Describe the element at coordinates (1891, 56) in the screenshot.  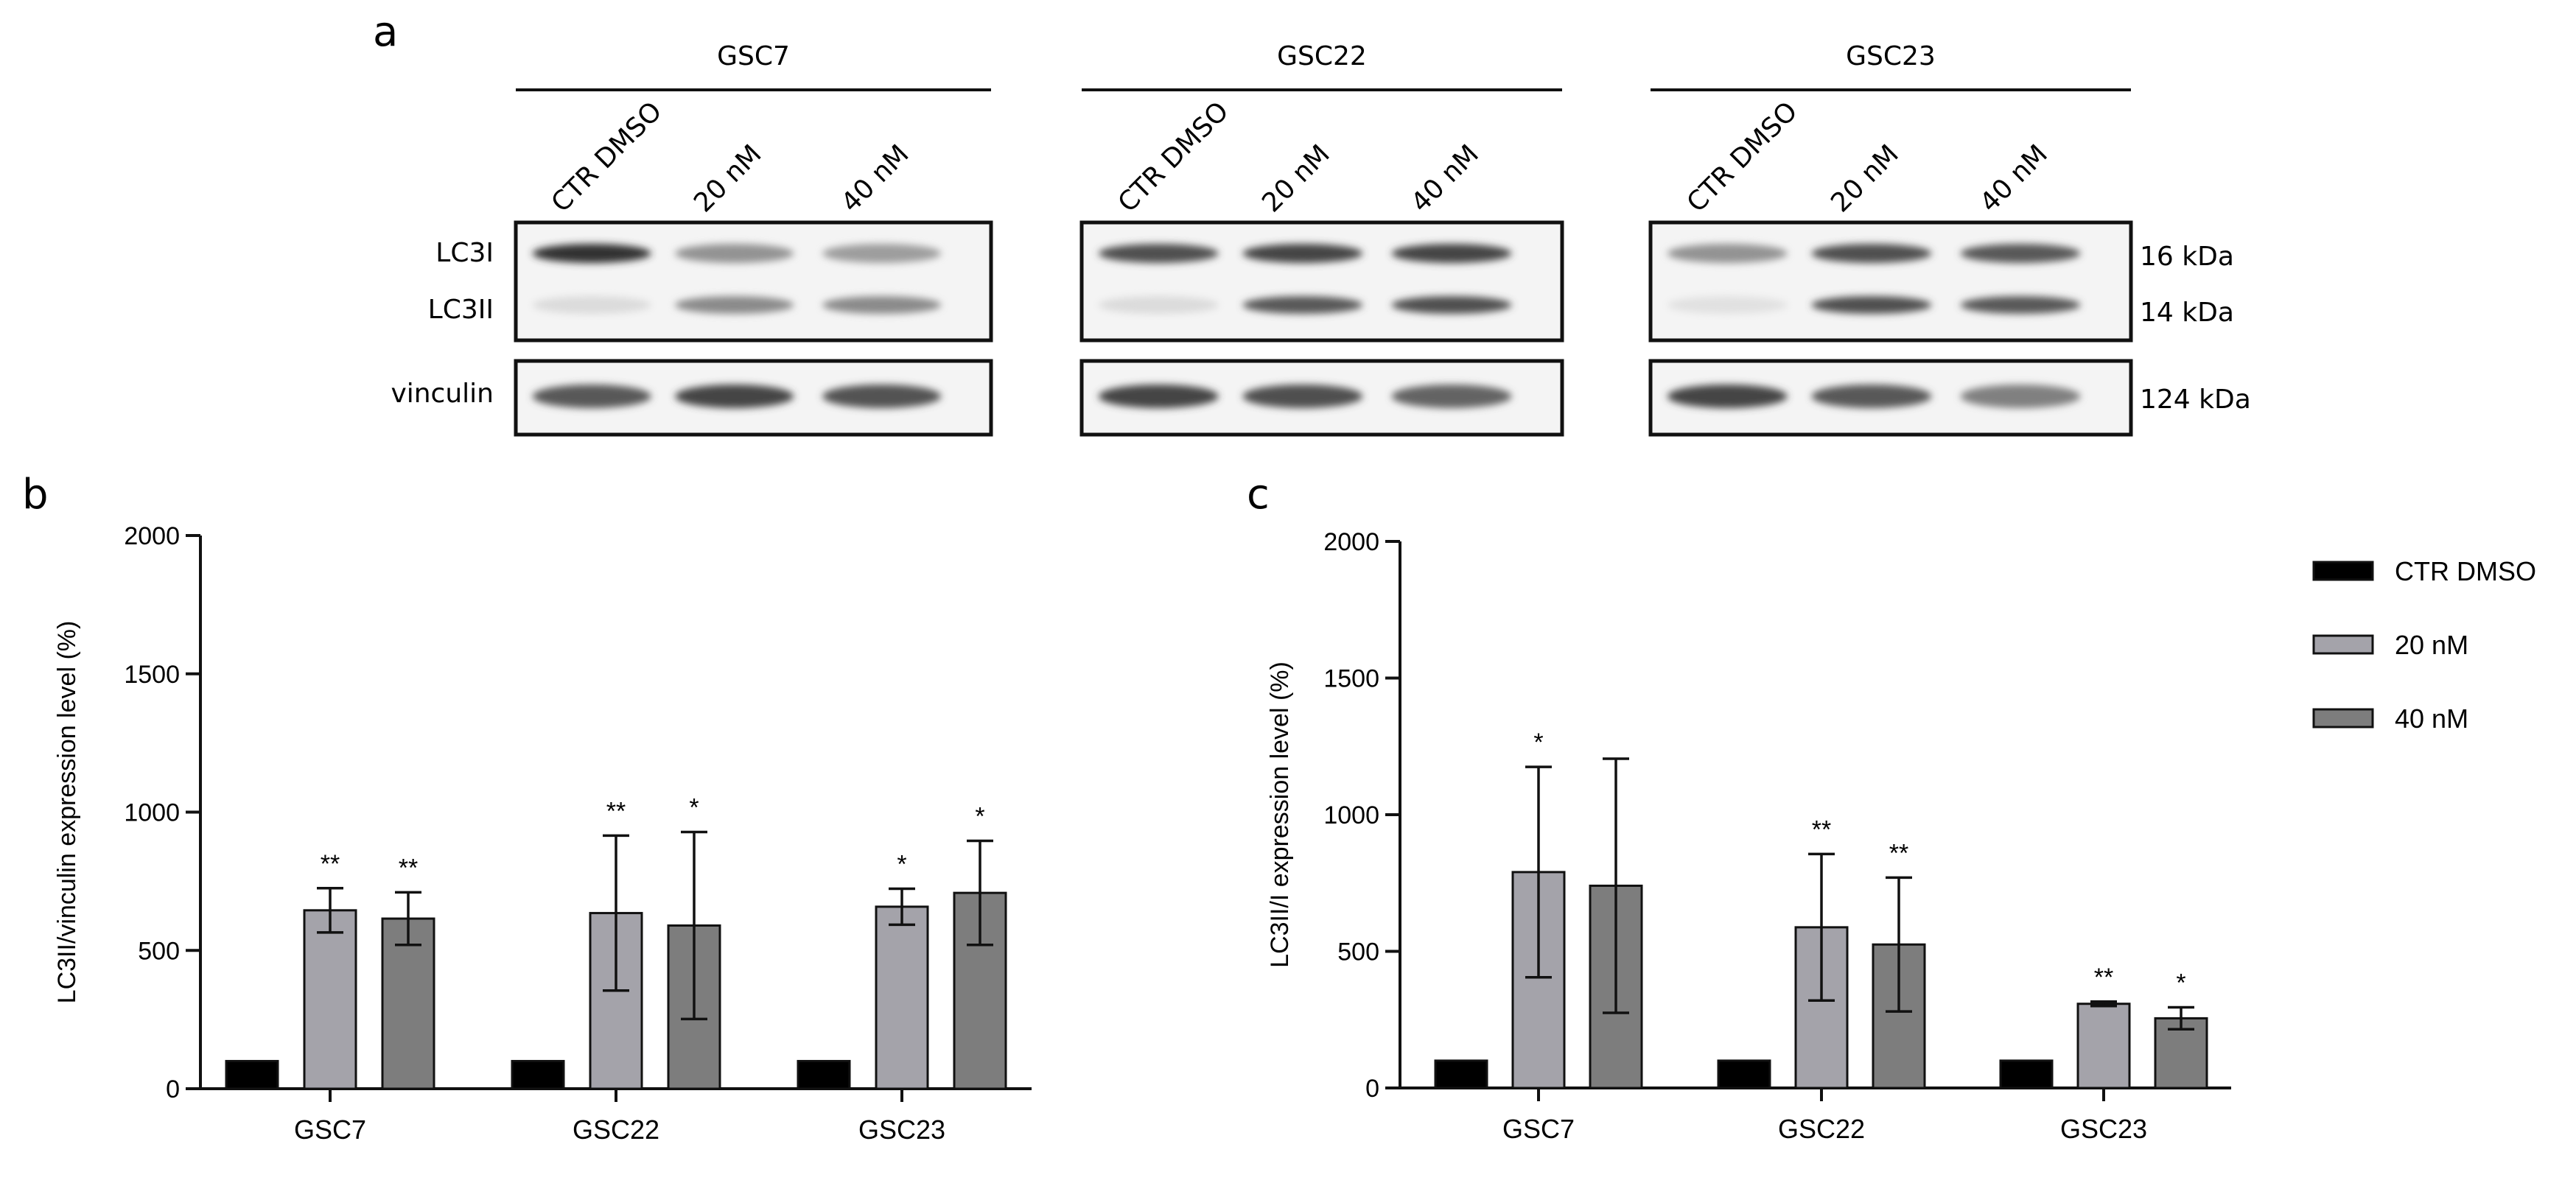
I see `blot-group-label: GSC23` at that location.